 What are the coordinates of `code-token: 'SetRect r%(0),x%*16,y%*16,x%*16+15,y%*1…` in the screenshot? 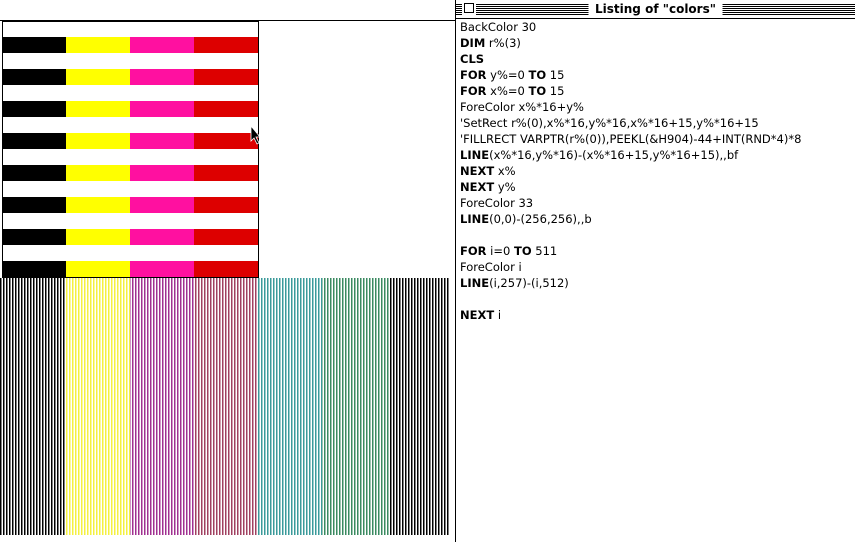 It's located at (609, 123).